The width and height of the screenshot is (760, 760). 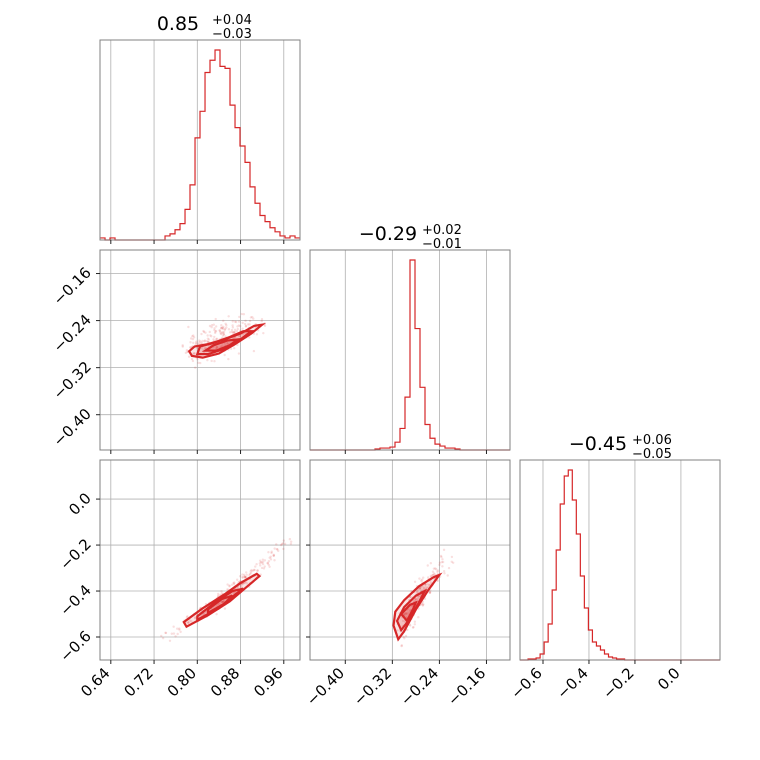 What do you see at coordinates (232, 34) in the screenshot?
I see `title-minus-error: −0.03` at bounding box center [232, 34].